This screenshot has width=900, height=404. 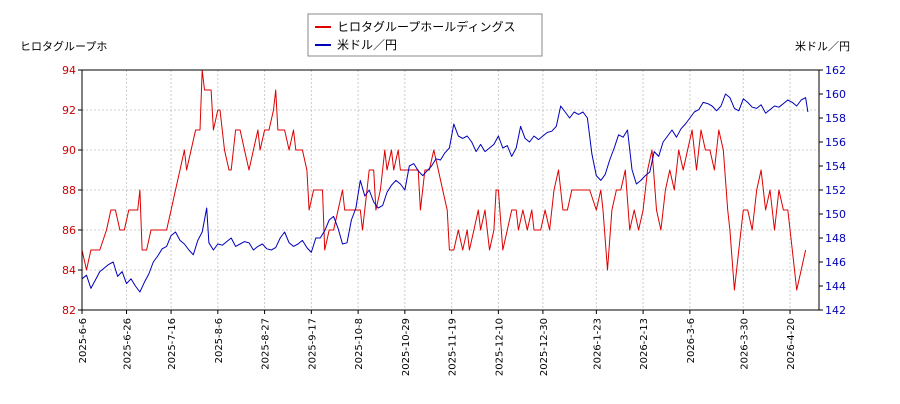 I want to click on left-tick-label: 82, so click(x=69, y=310).